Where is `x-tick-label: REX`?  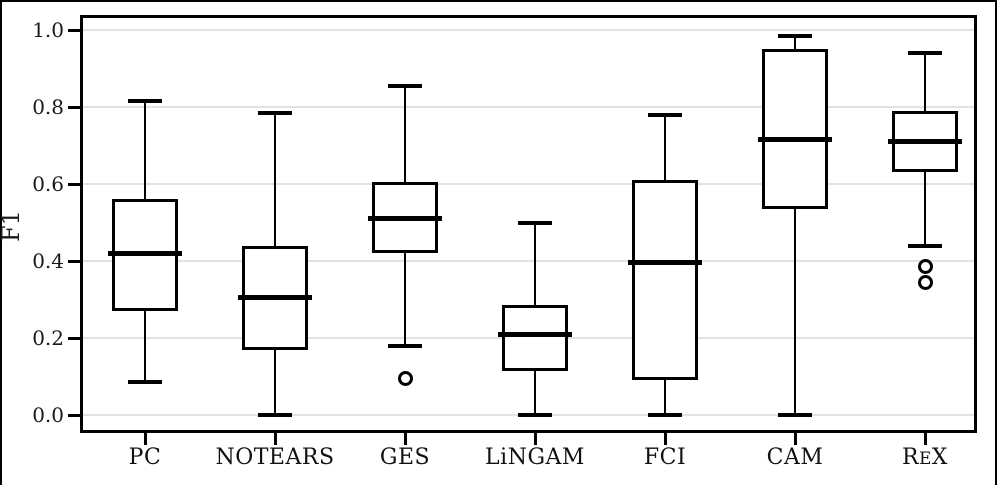
x-tick-label: REX is located at coordinates (925, 457).